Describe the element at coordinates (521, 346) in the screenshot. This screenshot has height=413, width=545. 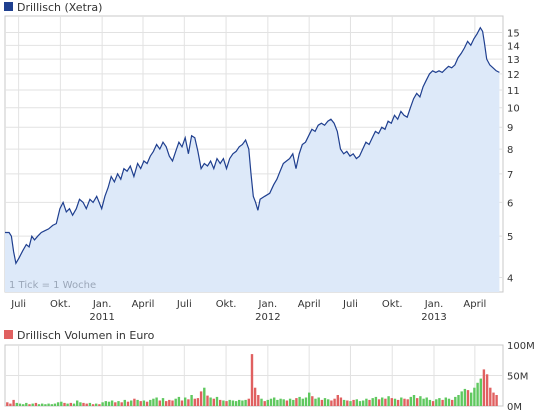
I see `volume-y-tick-label: 100M` at that location.